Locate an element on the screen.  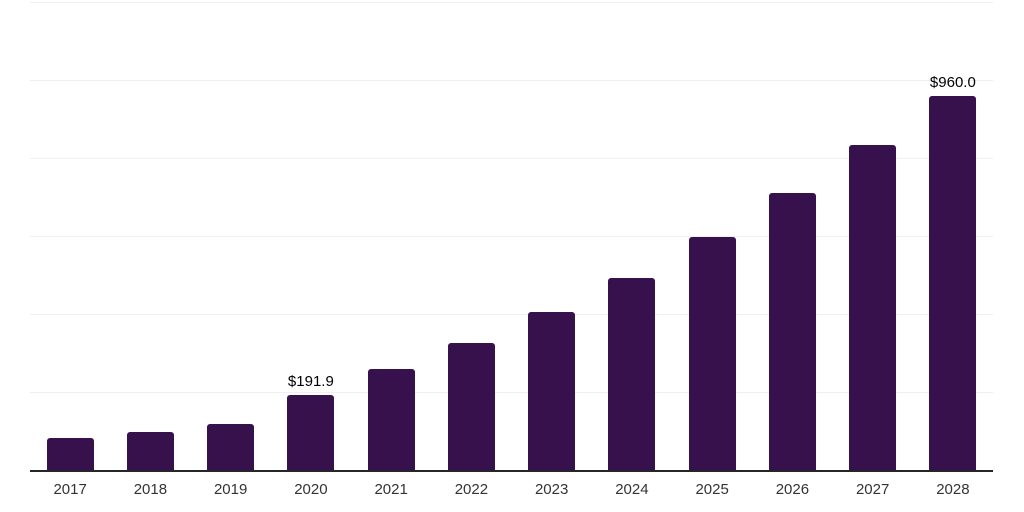
bar-2027 is located at coordinates (873, 307).